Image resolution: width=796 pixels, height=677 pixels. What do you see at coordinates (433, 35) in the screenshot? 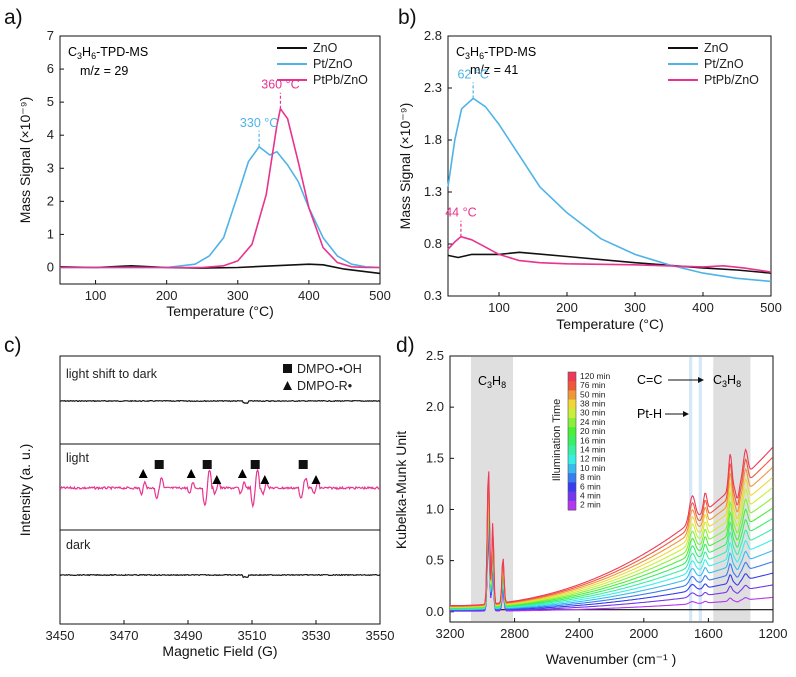
I see `y-tick-label: 2.8` at bounding box center [433, 35].